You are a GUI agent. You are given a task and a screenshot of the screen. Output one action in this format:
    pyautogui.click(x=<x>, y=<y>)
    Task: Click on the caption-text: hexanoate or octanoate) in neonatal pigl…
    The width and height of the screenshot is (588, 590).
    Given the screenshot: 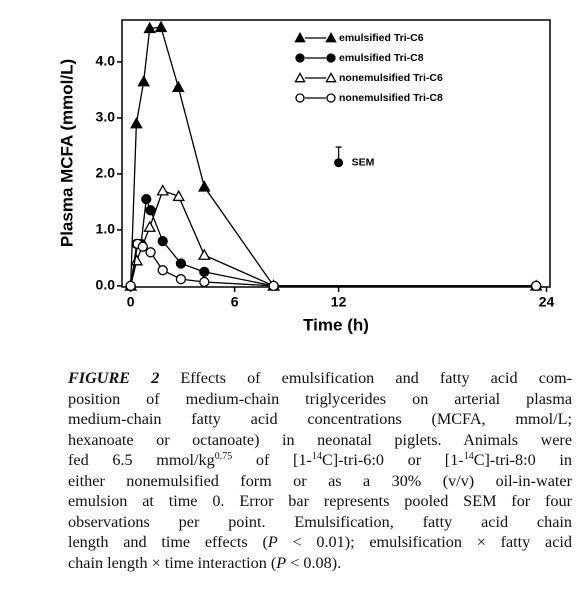 What is the action you would take?
    pyautogui.click(x=320, y=439)
    